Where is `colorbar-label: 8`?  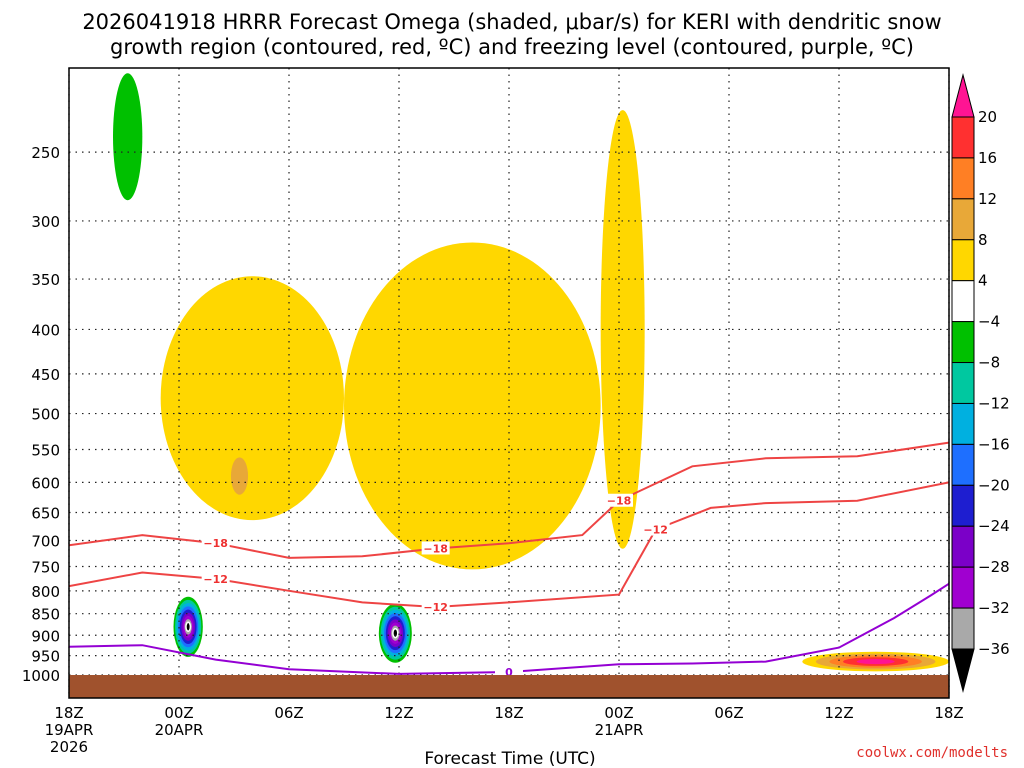 colorbar-label: 8 is located at coordinates (983, 240).